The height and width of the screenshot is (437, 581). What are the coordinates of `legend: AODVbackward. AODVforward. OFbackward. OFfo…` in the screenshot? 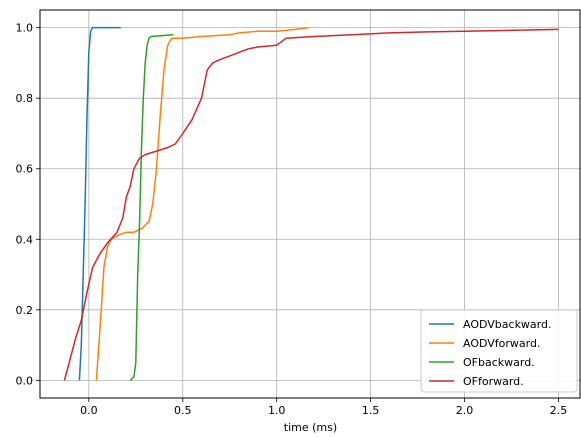 It's located at (499, 351).